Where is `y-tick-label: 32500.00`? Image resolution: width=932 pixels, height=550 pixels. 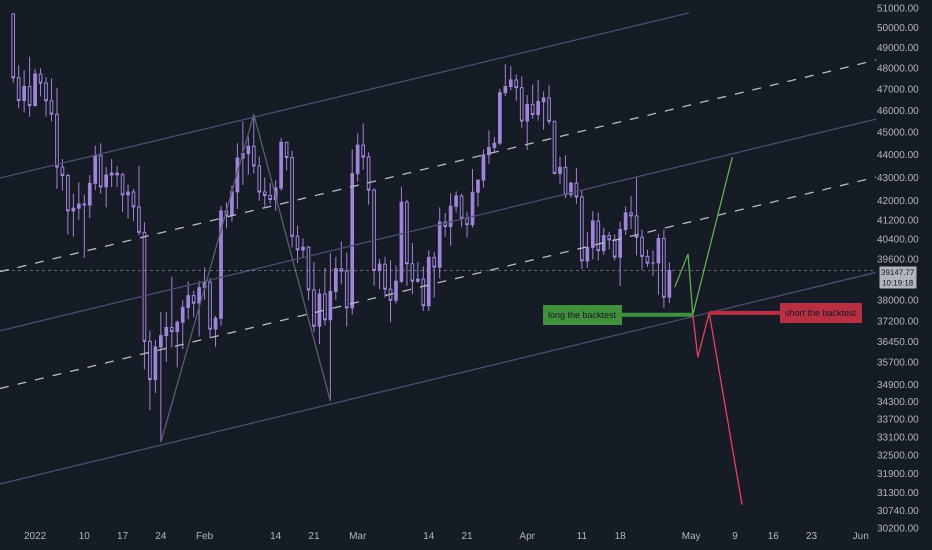
y-tick-label: 32500.00 is located at coordinates (898, 456).